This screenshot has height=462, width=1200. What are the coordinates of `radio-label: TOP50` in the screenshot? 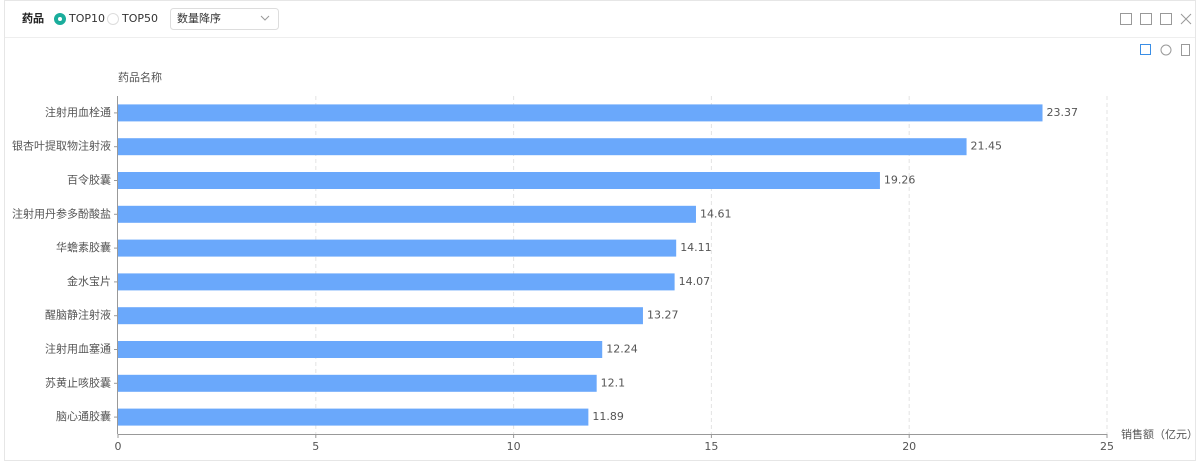 It's located at (139, 18).